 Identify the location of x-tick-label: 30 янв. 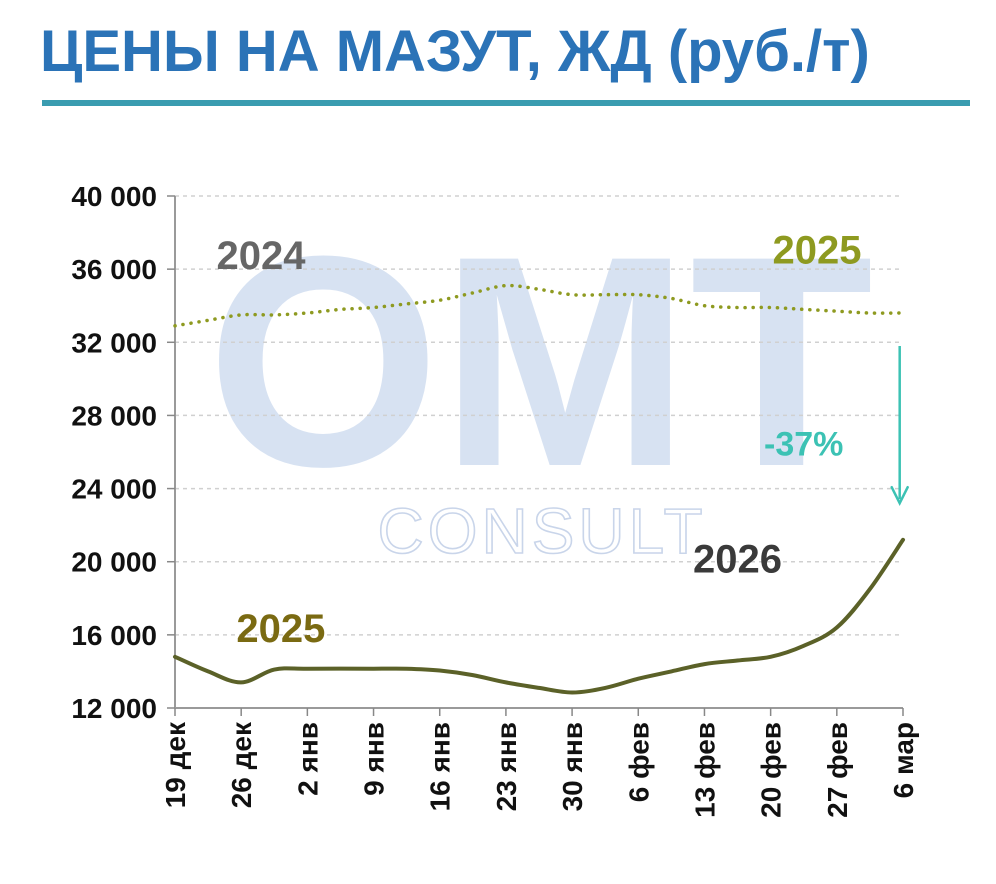
(572, 766).